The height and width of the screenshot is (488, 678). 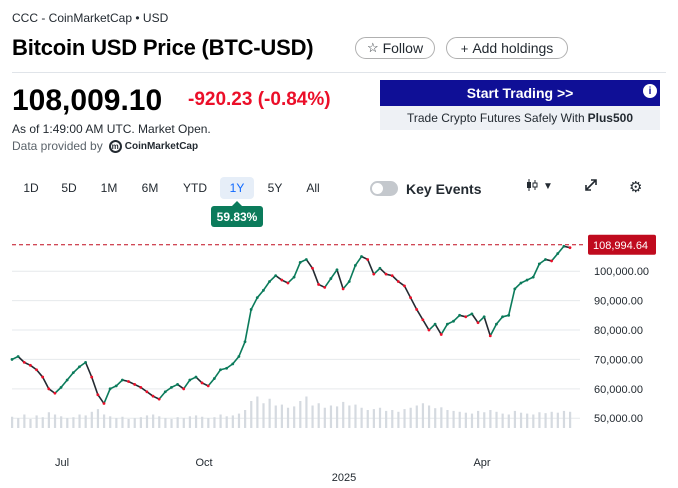 I want to click on ad-title: Start Trading >>, so click(x=520, y=93).